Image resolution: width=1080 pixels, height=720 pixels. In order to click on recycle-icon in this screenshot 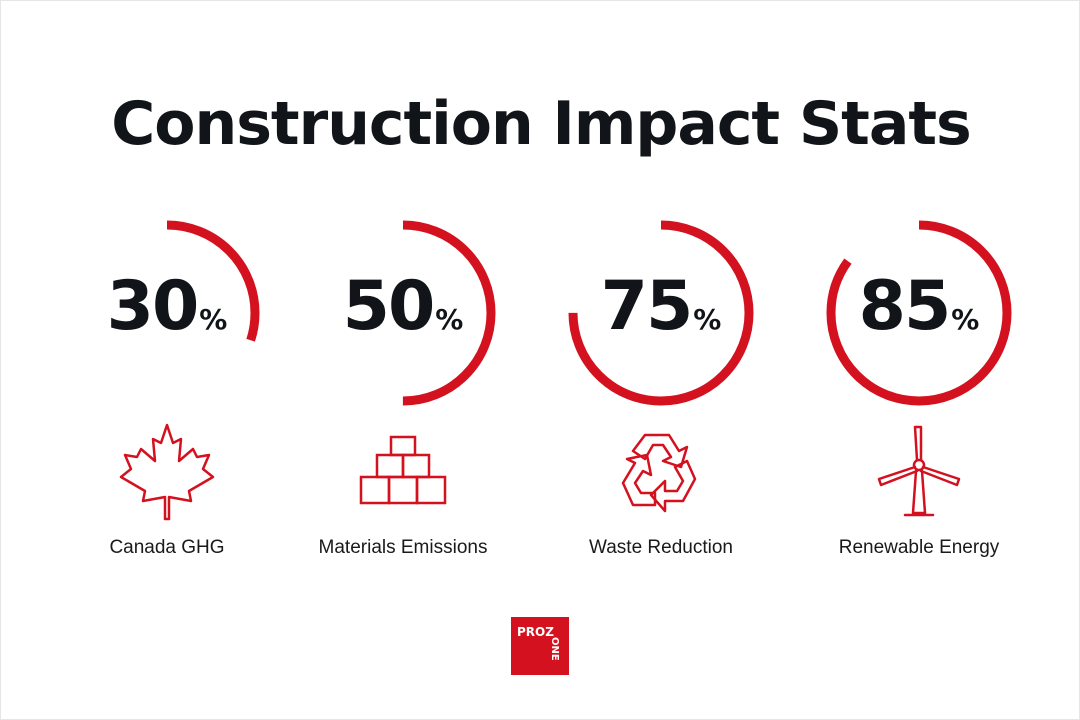, I will do `click(659, 473)`.